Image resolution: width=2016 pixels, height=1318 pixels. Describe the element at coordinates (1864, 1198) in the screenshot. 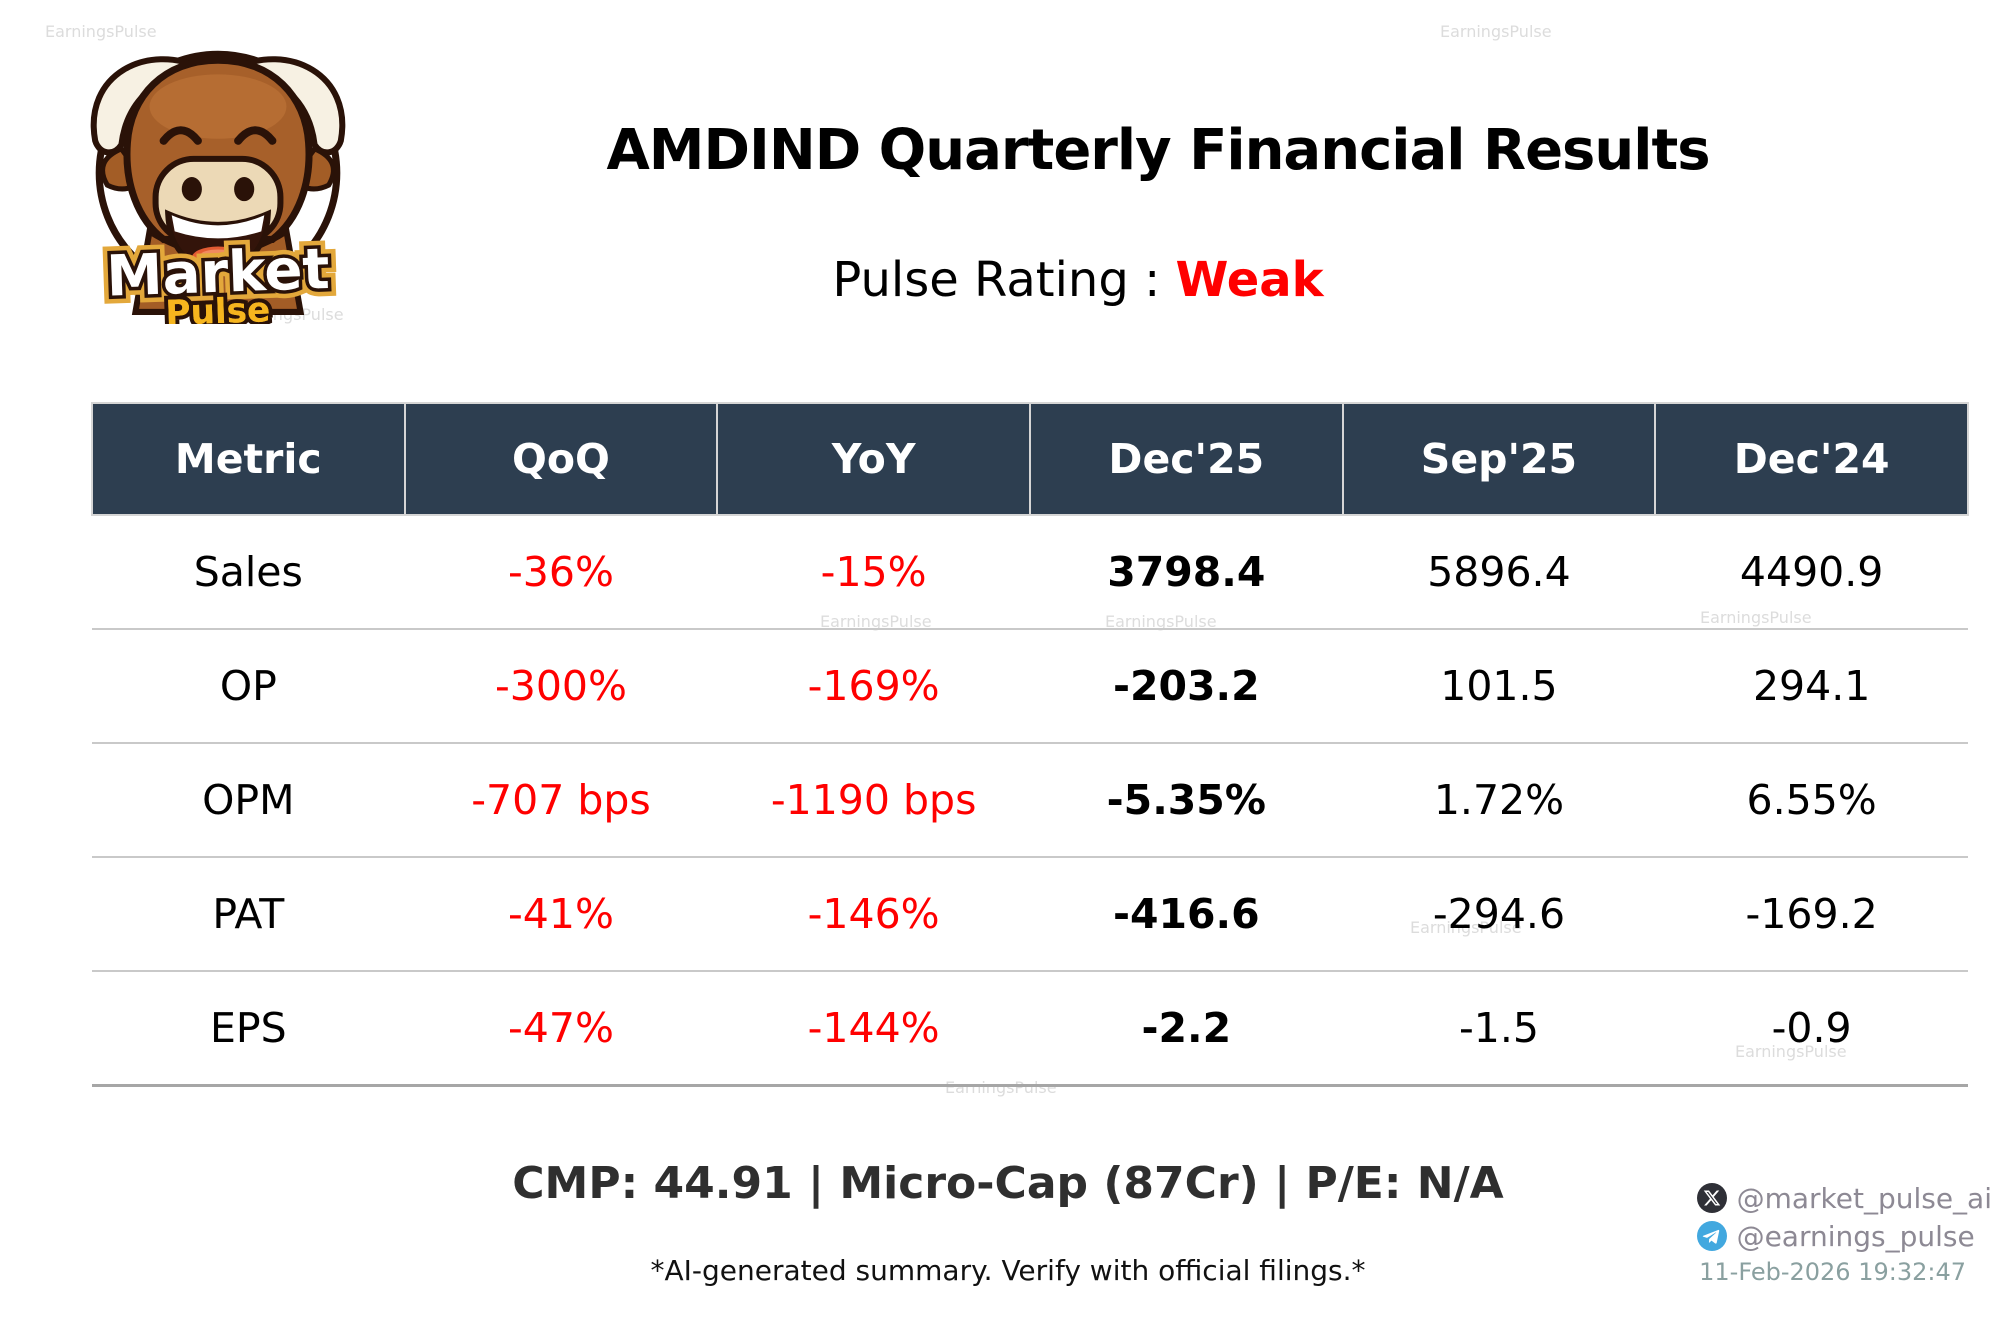

I see `x-handle: @market_pulse_ai` at that location.